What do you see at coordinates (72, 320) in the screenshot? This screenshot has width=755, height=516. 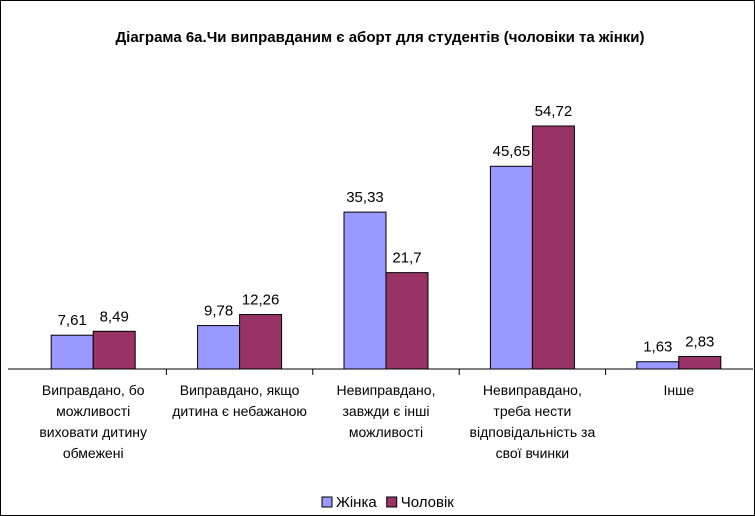 I see `data-label: 7,61` at bounding box center [72, 320].